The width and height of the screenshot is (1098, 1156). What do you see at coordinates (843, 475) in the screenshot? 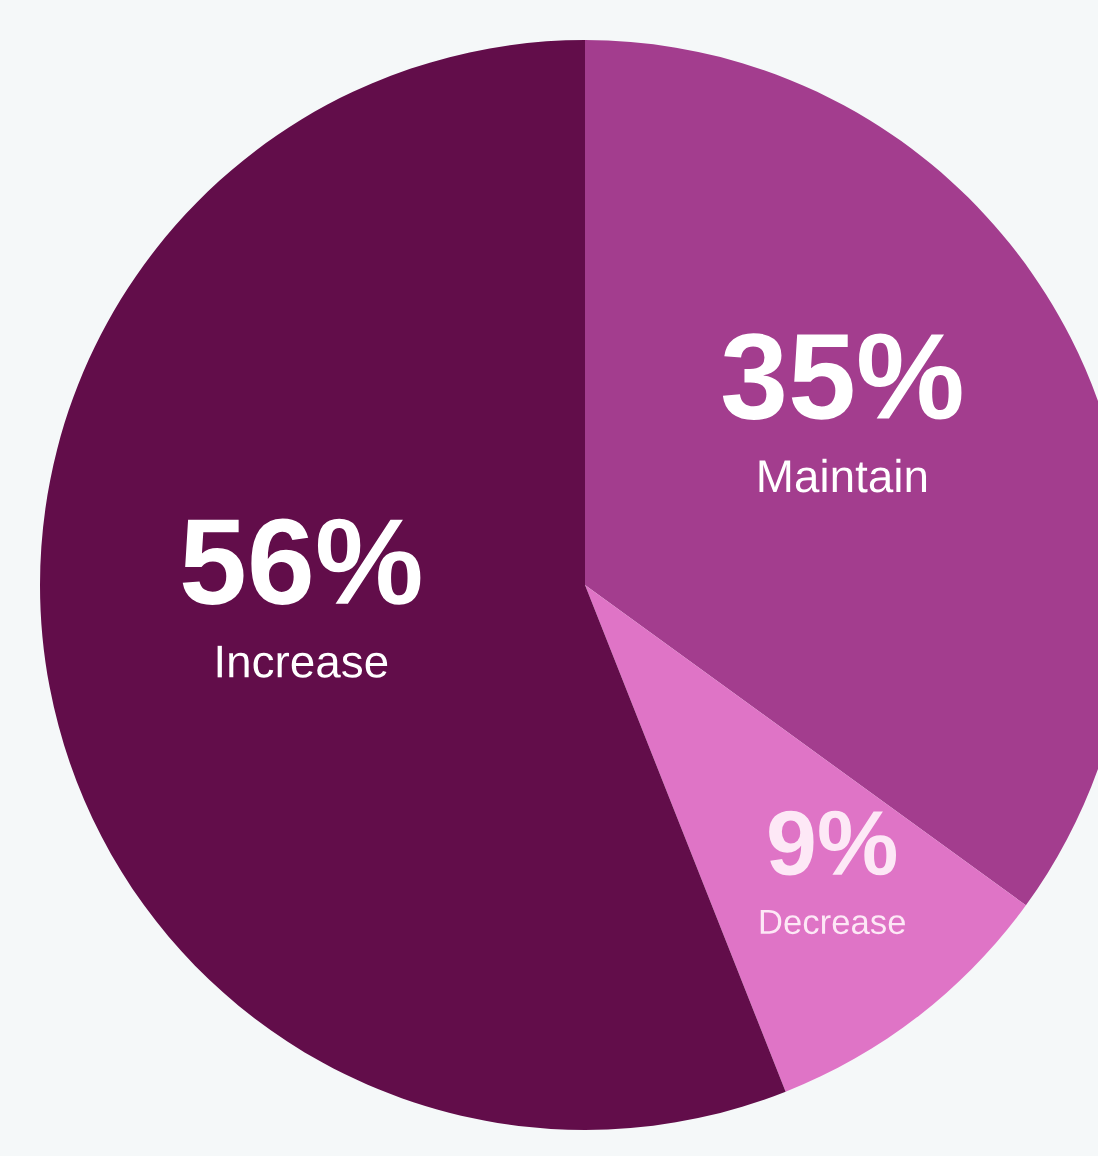
I see `slice-label: Maintain` at bounding box center [843, 475].